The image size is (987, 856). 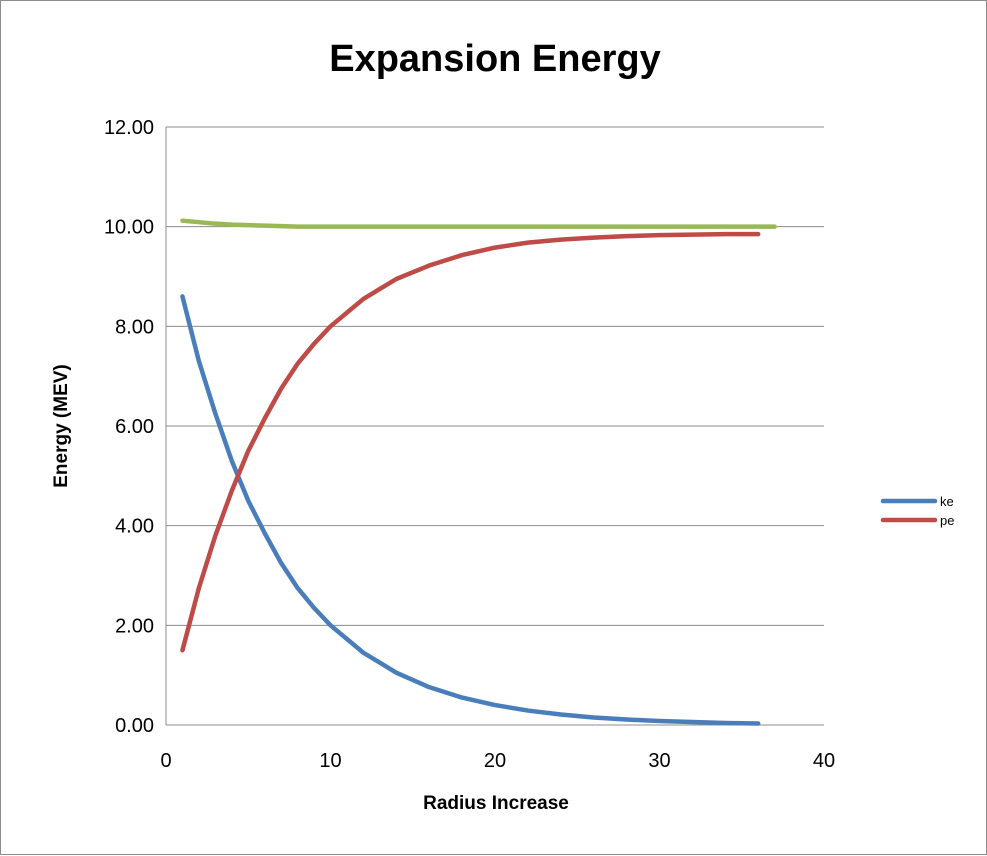 I want to click on x-tick-labels: 0 10 20 30 40, so click(x=497, y=761).